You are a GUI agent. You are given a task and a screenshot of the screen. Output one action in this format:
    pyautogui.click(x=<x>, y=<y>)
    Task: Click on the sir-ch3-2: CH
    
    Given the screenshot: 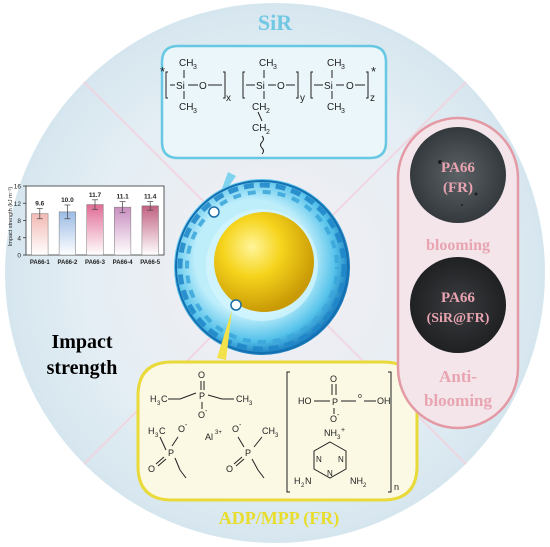 What is the action you would take?
    pyautogui.click(x=266, y=63)
    